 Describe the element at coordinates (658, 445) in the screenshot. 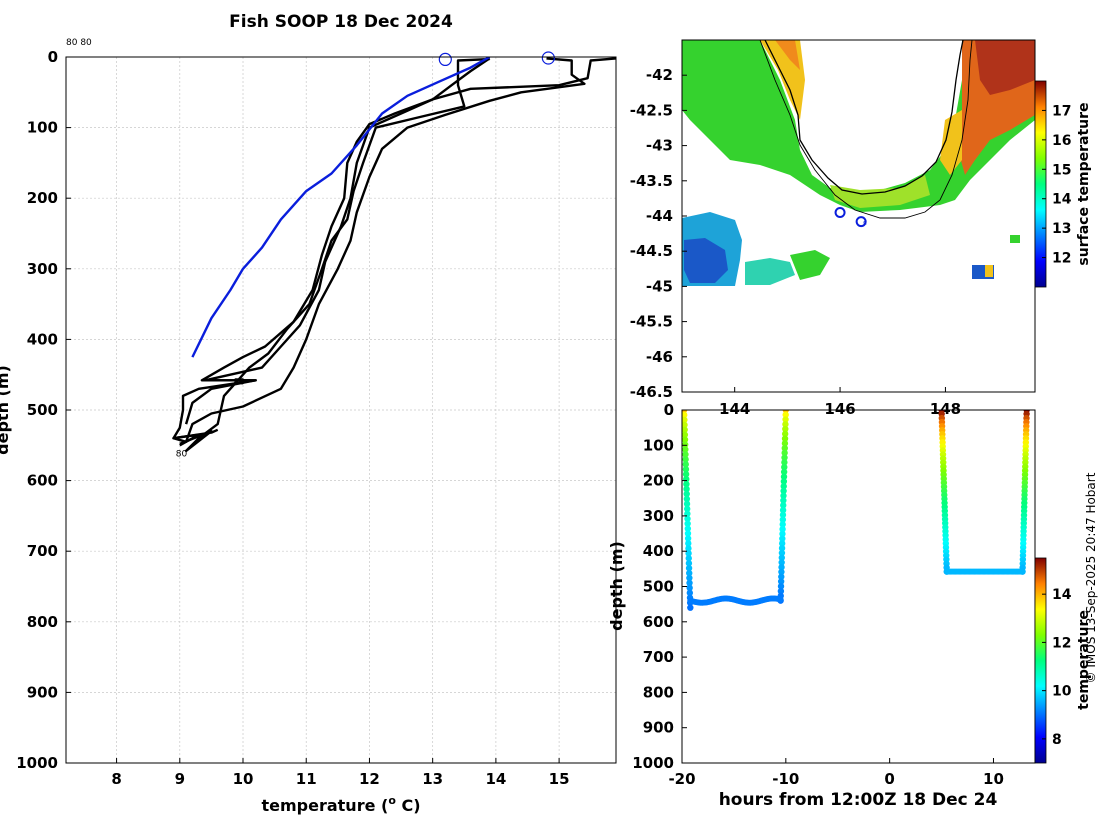

I see `timeseries-ytick-label: 100` at that location.